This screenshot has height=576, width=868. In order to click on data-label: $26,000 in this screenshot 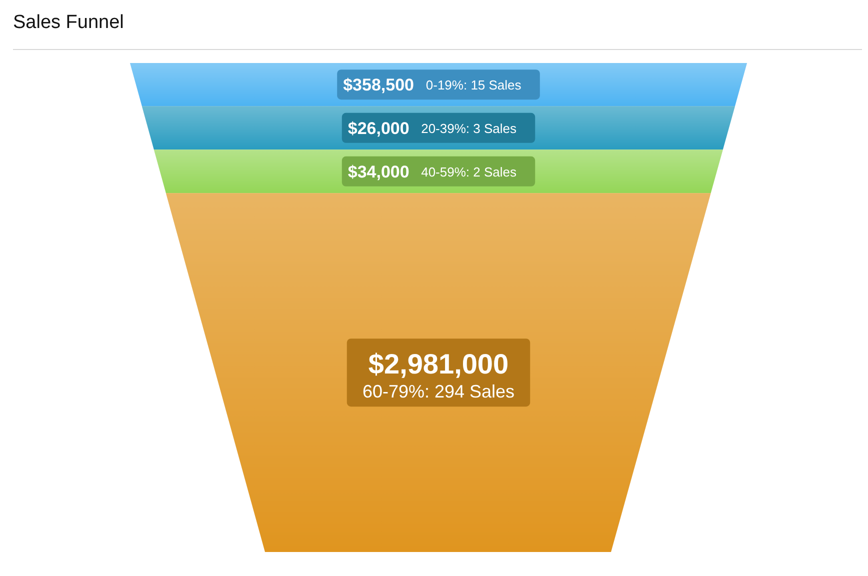, I will do `click(379, 128)`.